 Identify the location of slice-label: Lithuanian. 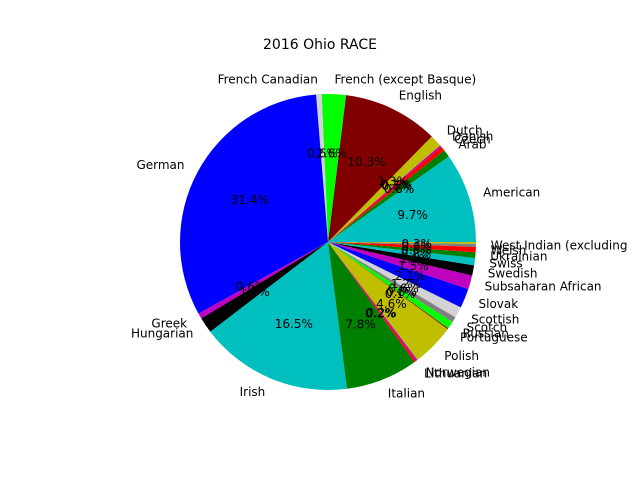
(455, 374).